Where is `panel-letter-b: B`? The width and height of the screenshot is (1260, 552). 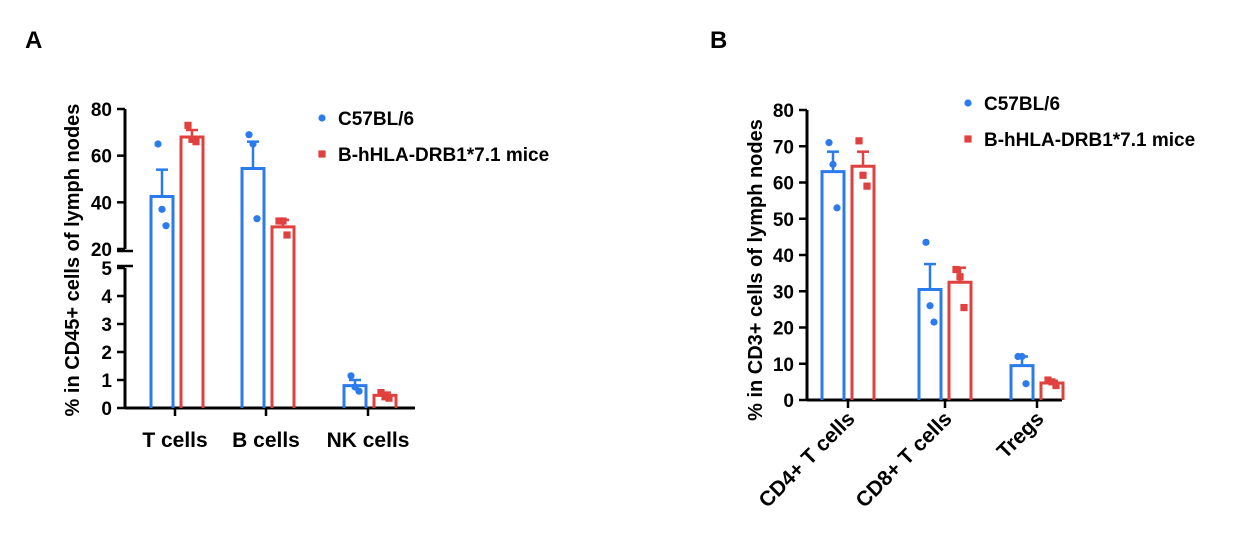
panel-letter-b: B is located at coordinates (718, 40).